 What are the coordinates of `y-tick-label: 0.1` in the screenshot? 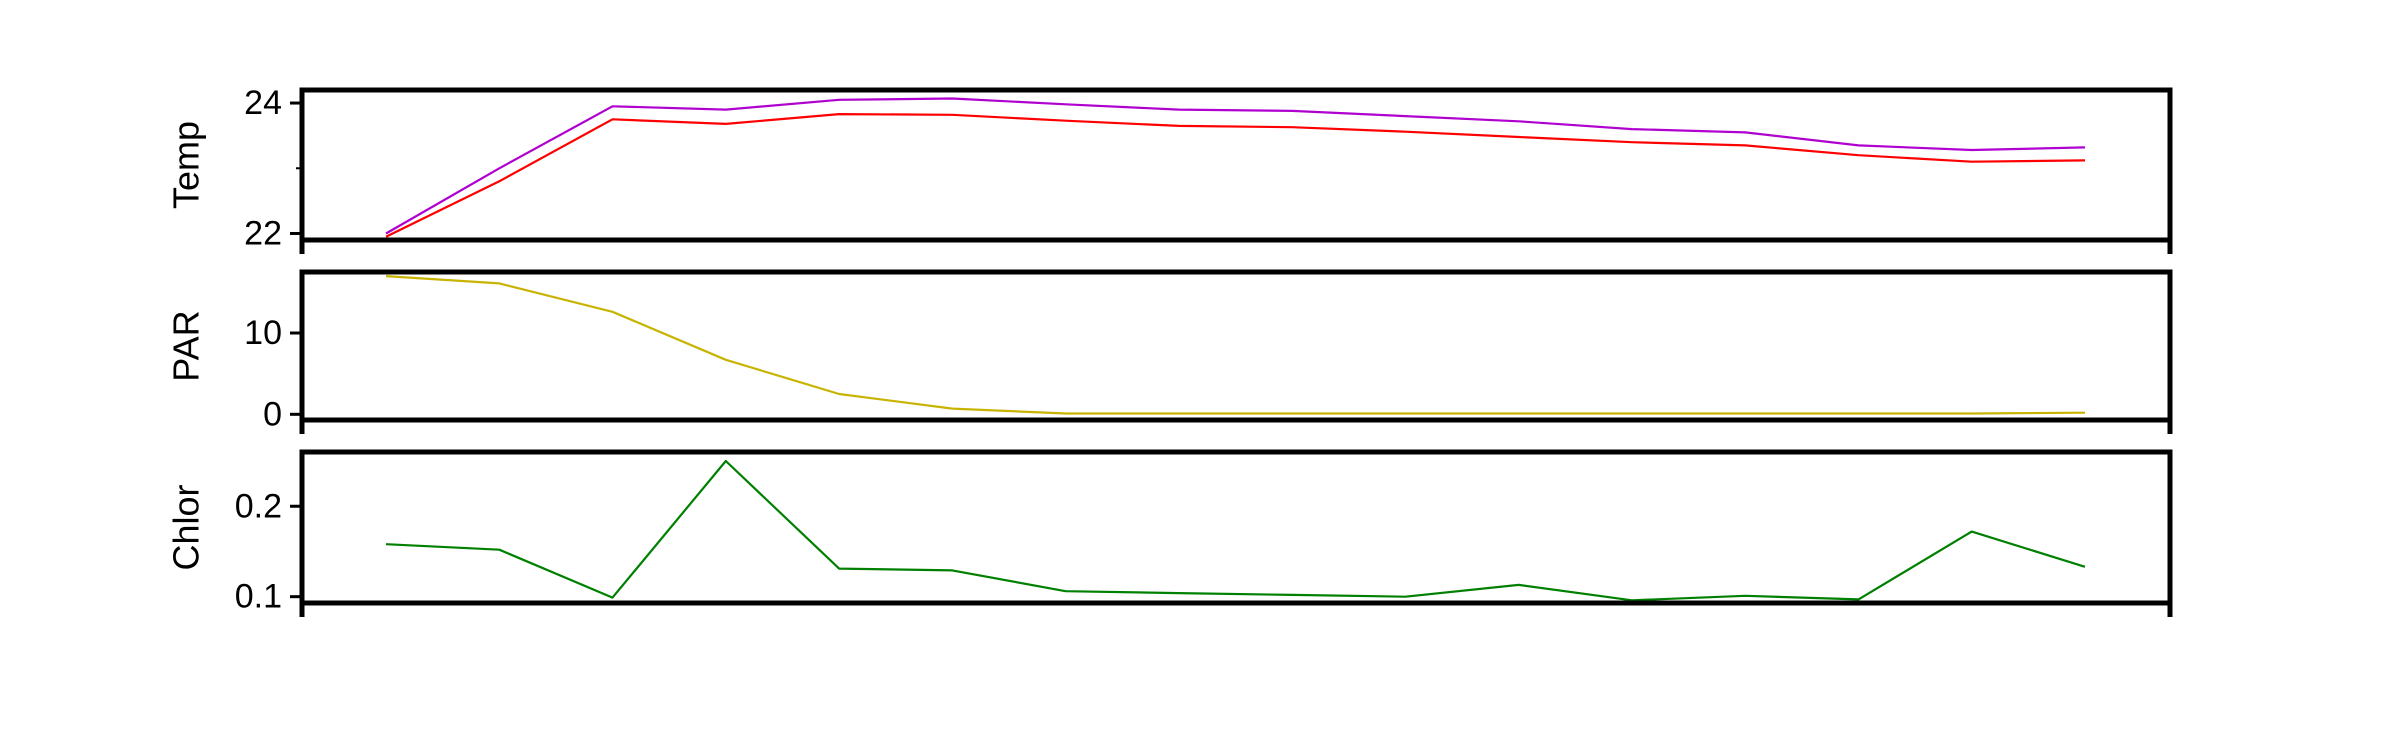 It's located at (258, 597).